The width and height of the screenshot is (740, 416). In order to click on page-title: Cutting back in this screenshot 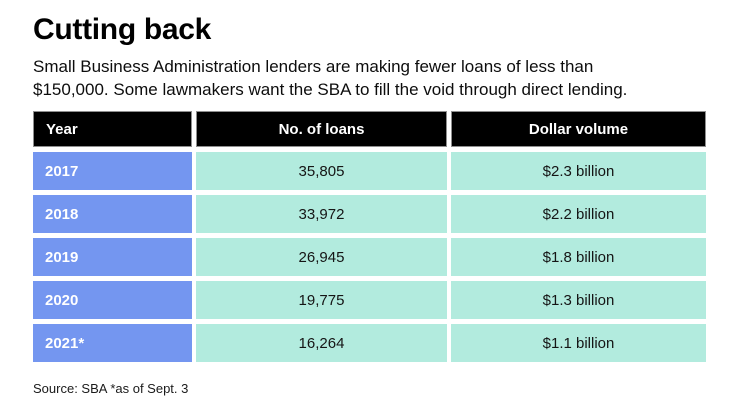, I will do `click(122, 29)`.